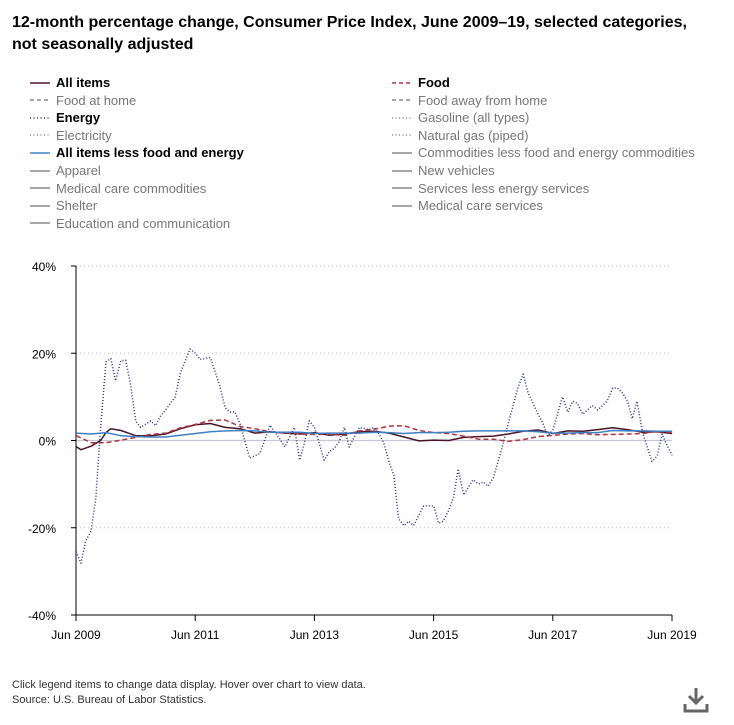 This screenshot has height=725, width=734. I want to click on legend-item: Food away from home, so click(469, 100).